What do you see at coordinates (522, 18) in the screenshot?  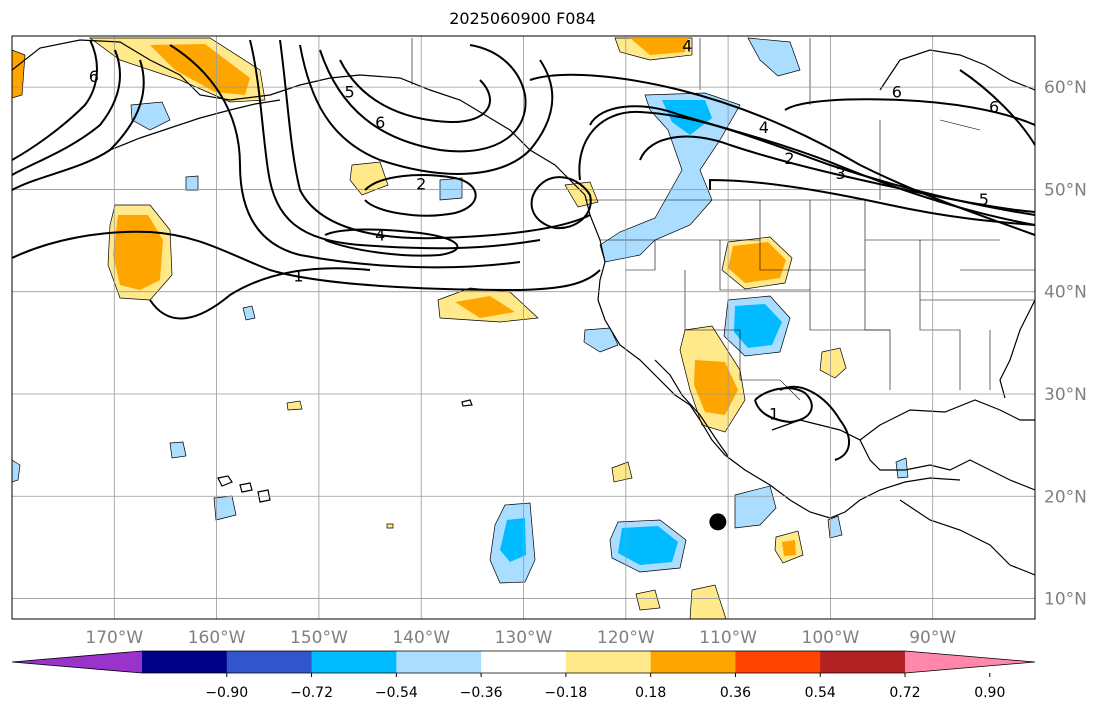 I see `map-title: 2025060900 F084` at bounding box center [522, 18].